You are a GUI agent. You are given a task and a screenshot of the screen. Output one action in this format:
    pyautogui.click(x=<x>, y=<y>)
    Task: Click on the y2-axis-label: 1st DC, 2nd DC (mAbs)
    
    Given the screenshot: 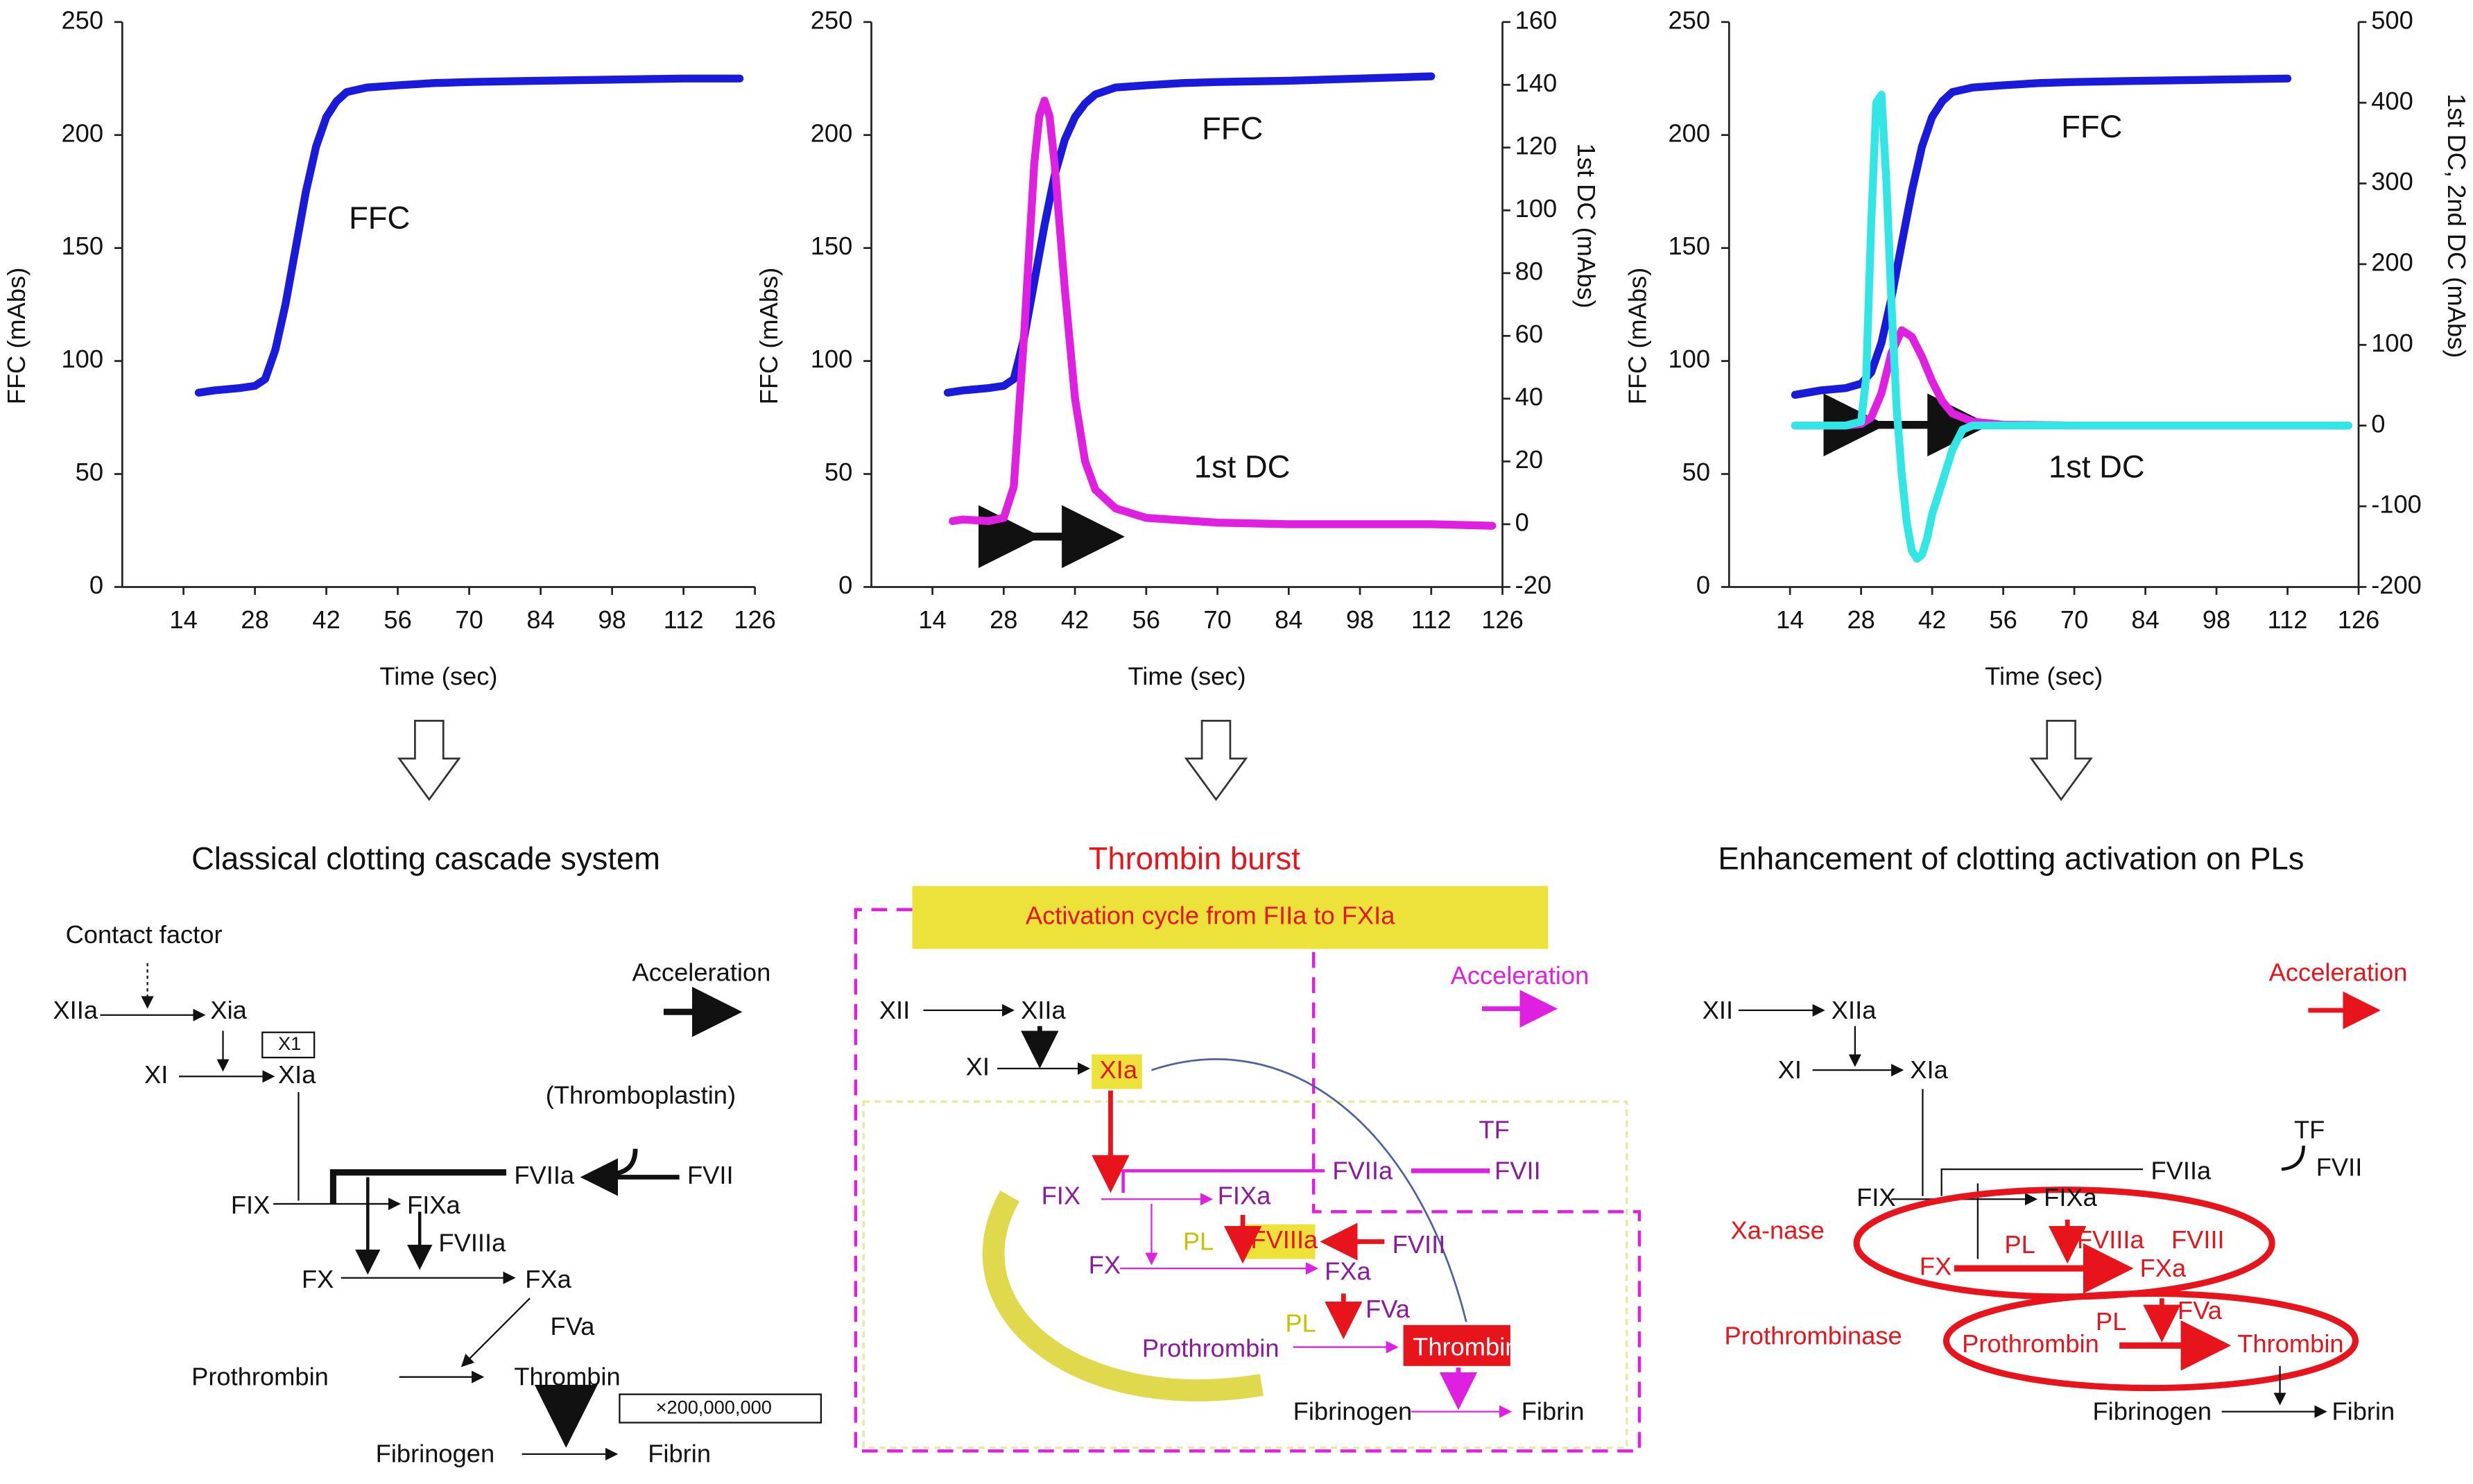 What is the action you would take?
    pyautogui.click(x=2456, y=226)
    